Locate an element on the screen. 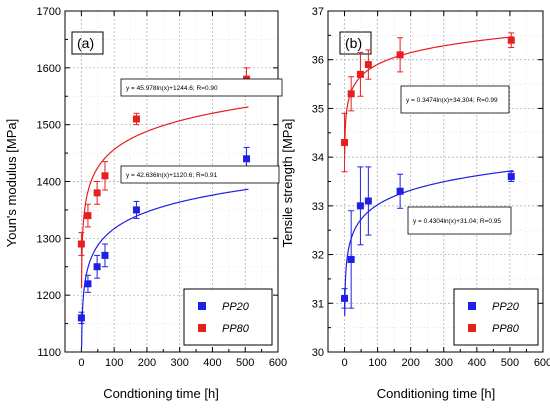 The width and height of the screenshot is (550, 409). fit-equation-label: y = 45.978ln(x)+1244.6; R=0.90 is located at coordinates (172, 88).